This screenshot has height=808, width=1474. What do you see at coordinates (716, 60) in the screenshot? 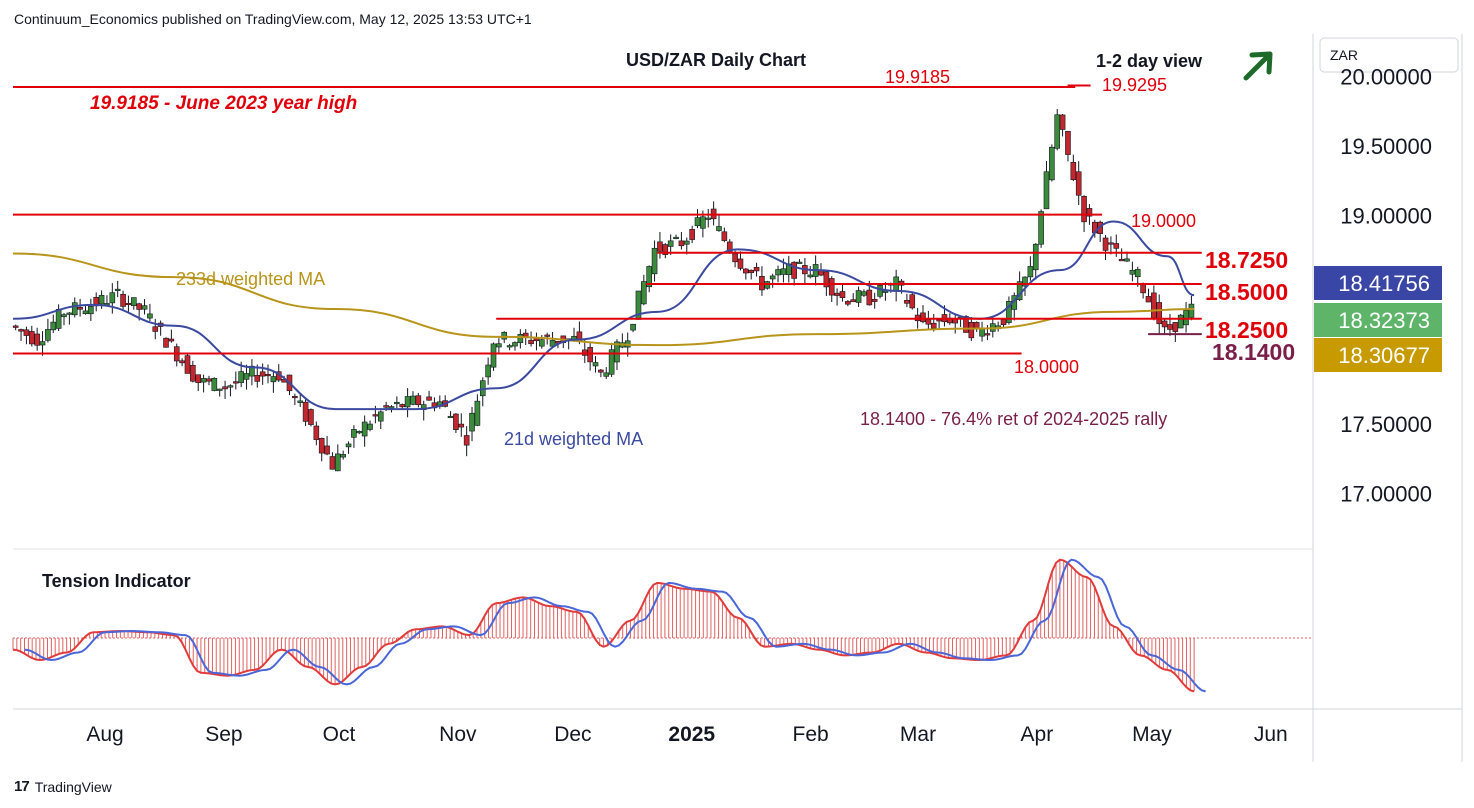
I see `chart-title: USD/ZAR Daily Chart` at bounding box center [716, 60].